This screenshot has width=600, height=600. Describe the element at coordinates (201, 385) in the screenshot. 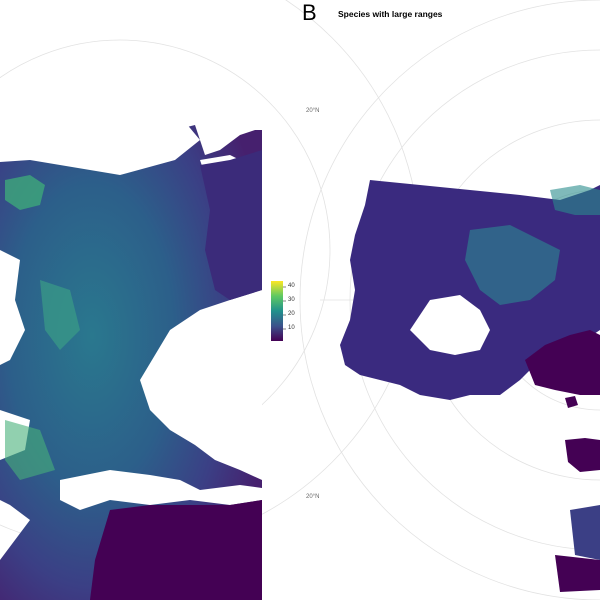

I see `panel-a-water-east` at that location.